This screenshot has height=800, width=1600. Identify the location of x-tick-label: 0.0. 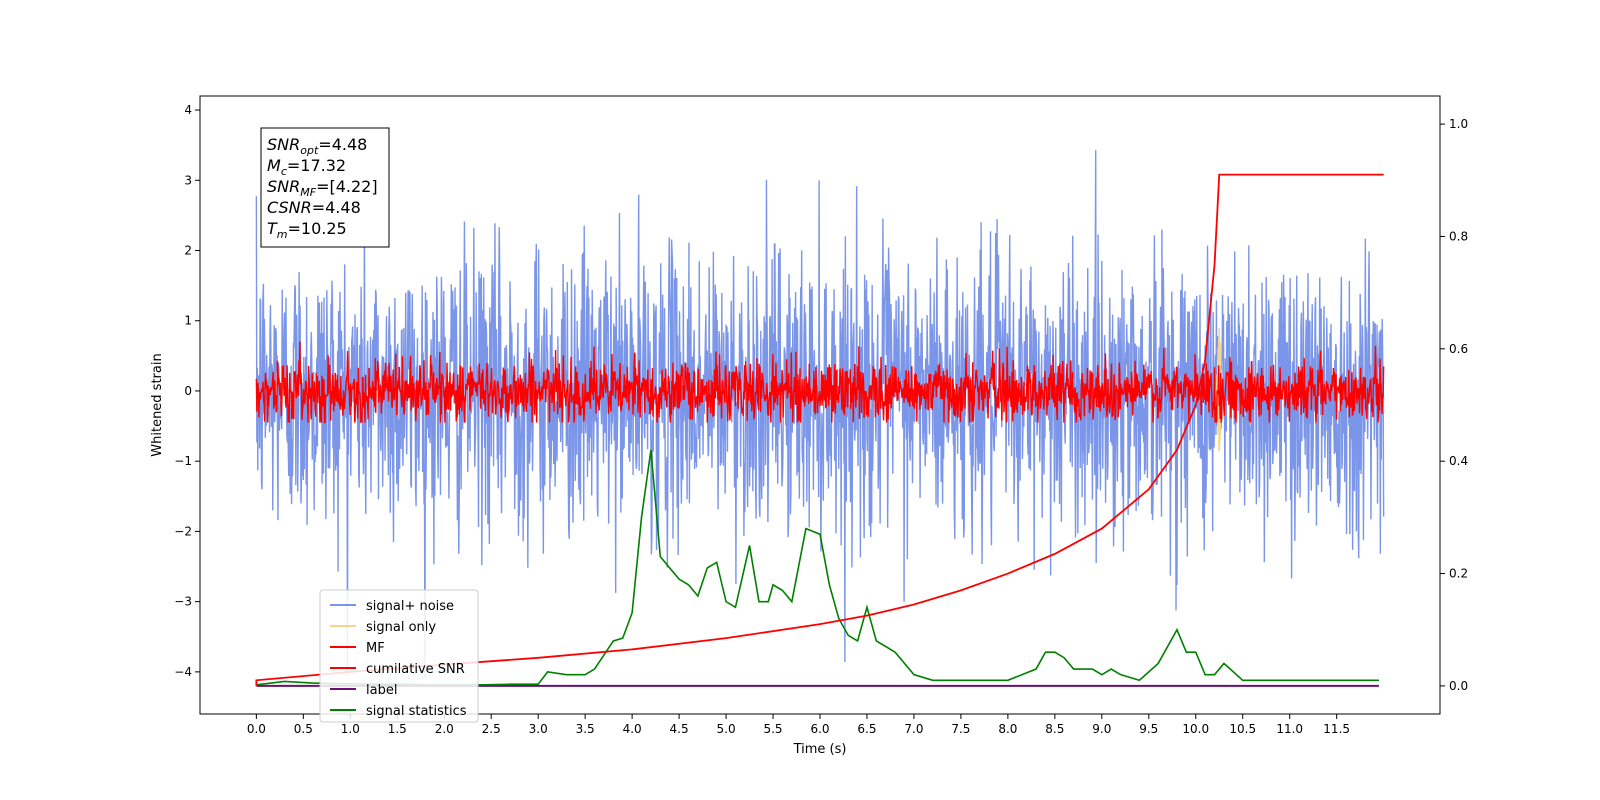
(256, 729).